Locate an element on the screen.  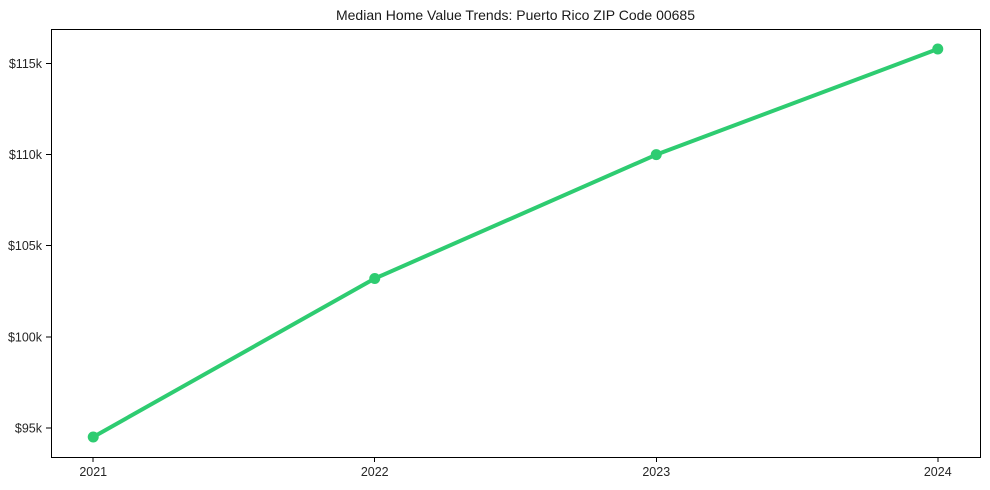
x-tick-label: 2022 is located at coordinates (375, 472).